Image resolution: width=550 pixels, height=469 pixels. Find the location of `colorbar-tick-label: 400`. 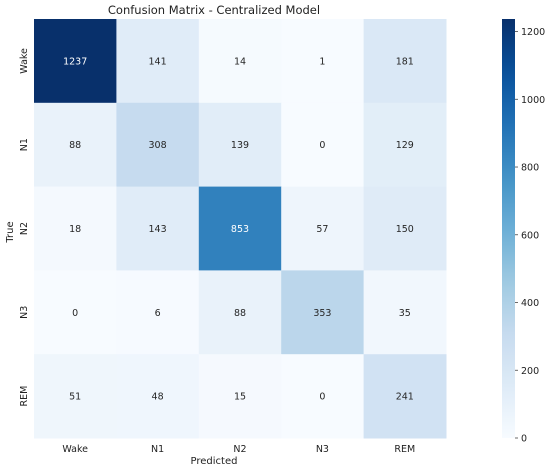

colorbar-tick-label: 400 is located at coordinates (530, 303).